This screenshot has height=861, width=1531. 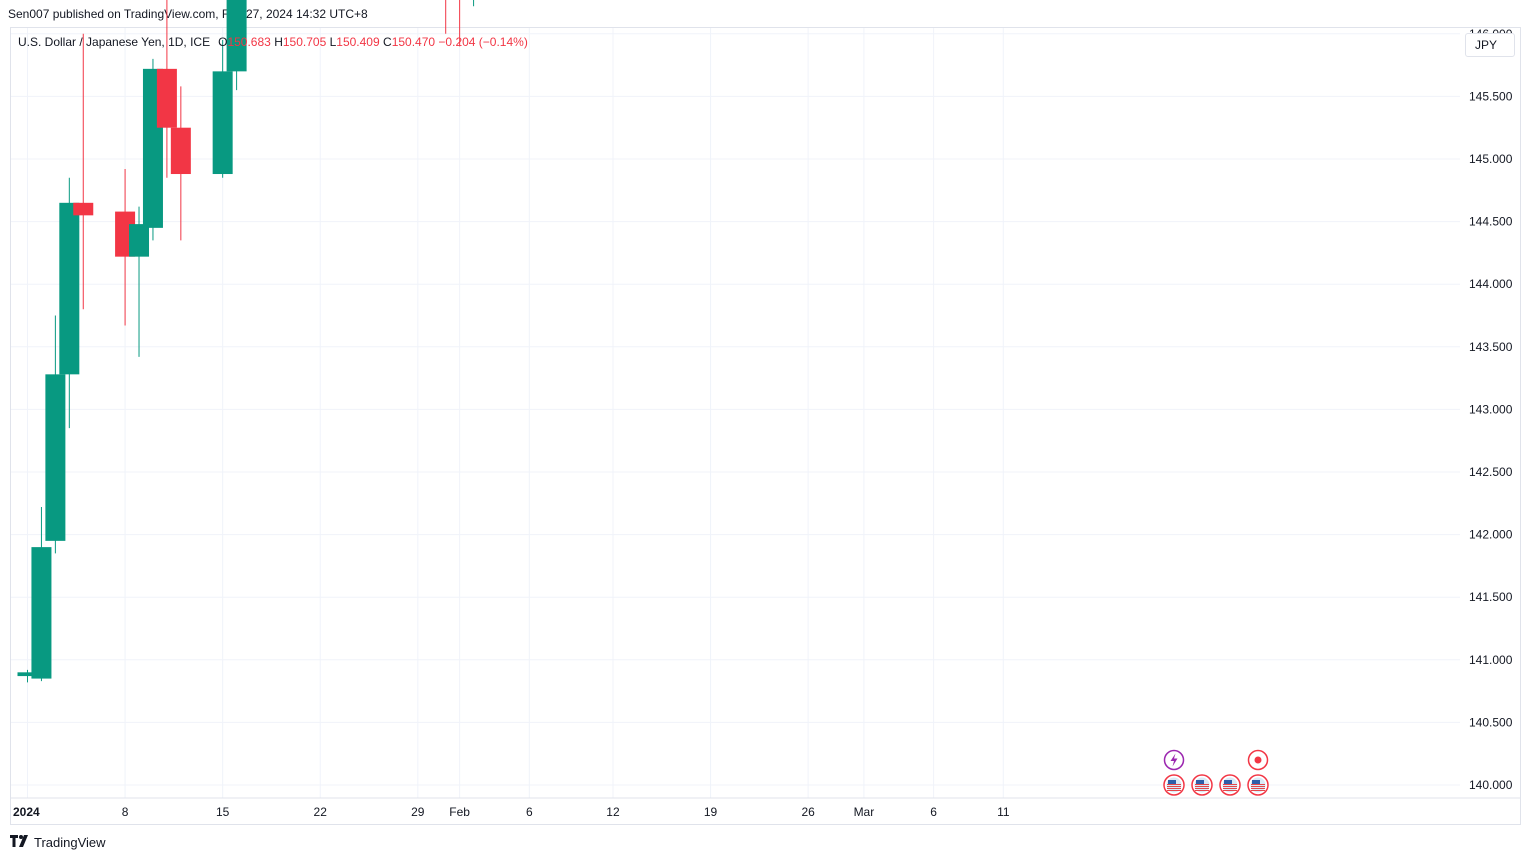 What do you see at coordinates (1491, 159) in the screenshot?
I see `price-tick-label: 145.000` at bounding box center [1491, 159].